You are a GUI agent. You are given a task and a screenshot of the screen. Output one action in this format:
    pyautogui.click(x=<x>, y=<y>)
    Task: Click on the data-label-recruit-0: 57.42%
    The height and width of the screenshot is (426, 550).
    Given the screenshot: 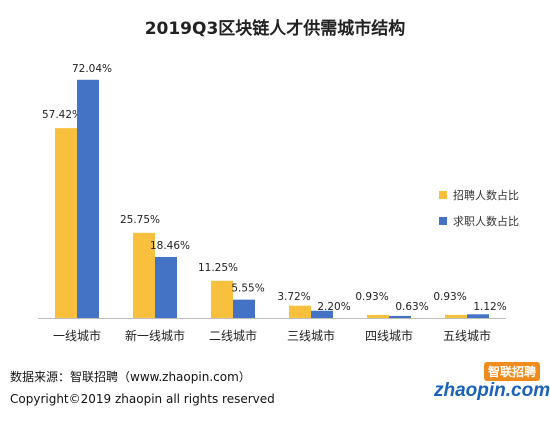 What is the action you would take?
    pyautogui.click(x=62, y=115)
    